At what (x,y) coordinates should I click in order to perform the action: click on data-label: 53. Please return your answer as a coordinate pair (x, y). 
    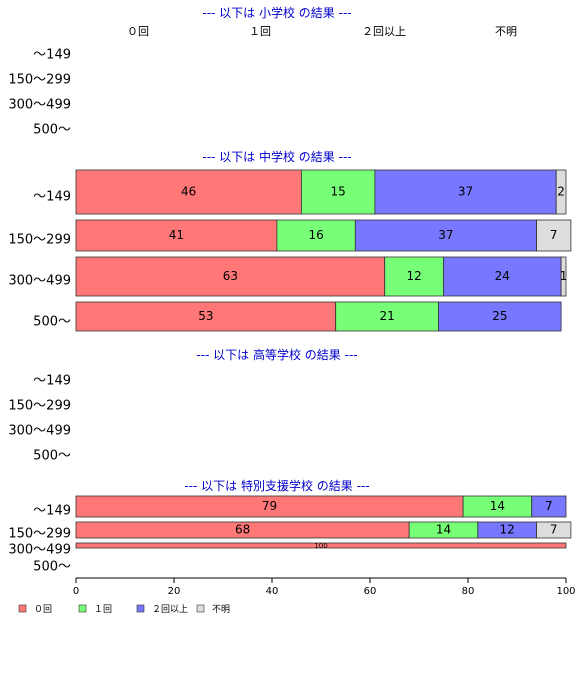
    Looking at the image, I should click on (205, 316).